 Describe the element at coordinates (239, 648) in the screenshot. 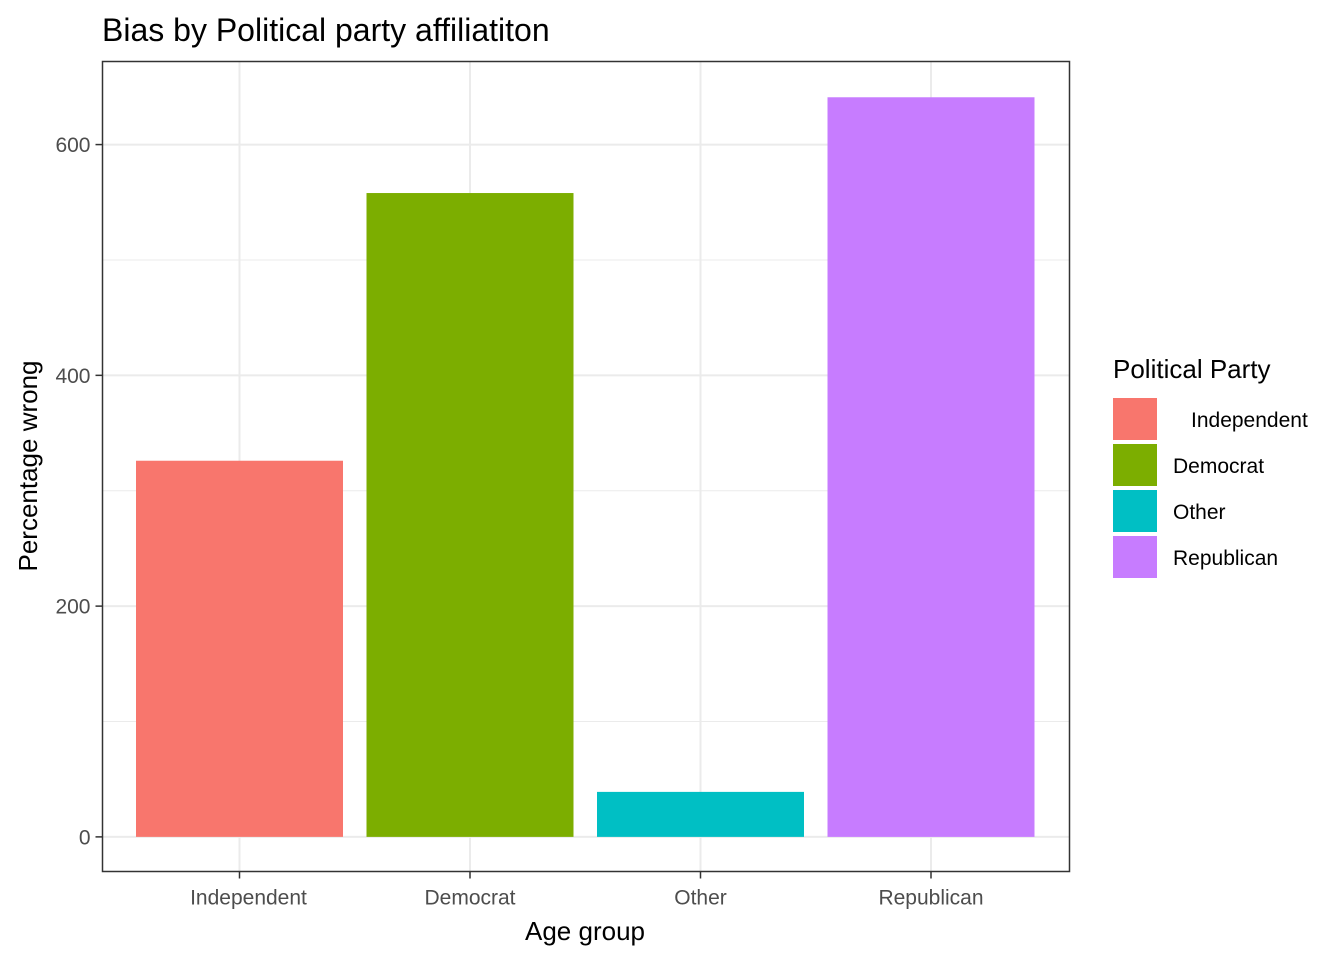

I see `bar-independent` at that location.